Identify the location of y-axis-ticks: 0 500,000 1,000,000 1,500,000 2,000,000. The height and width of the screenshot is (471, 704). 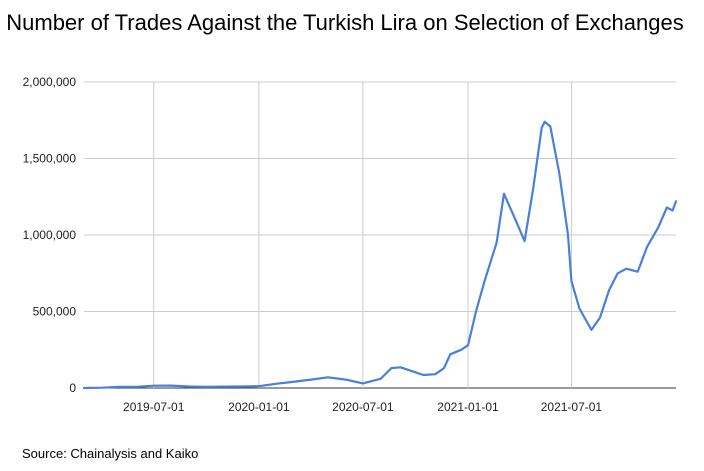
(50, 235).